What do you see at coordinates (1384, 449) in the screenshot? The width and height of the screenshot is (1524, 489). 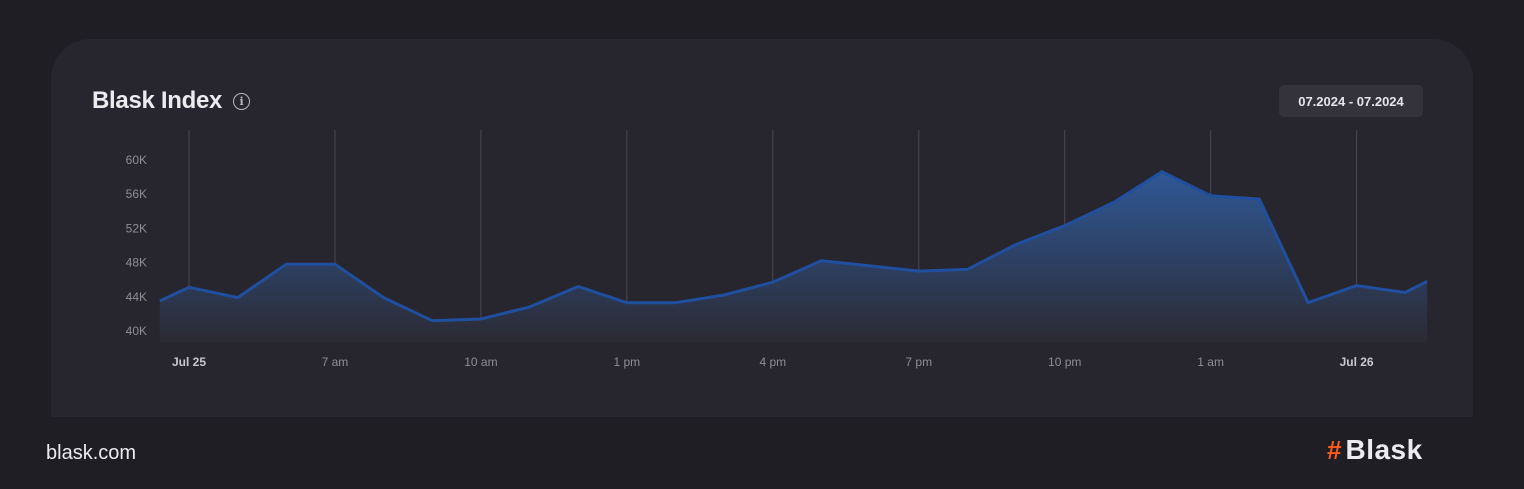 I see `brand-name: Blask` at bounding box center [1384, 449].